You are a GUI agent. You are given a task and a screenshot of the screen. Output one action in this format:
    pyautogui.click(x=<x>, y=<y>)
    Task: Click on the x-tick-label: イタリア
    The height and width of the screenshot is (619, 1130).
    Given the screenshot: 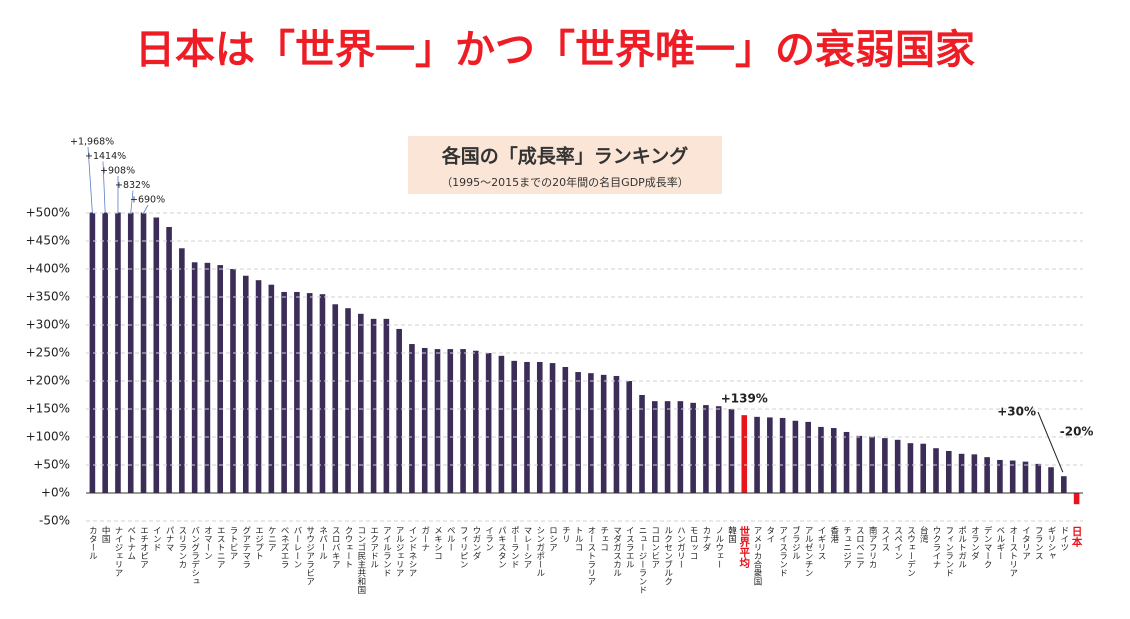 What is the action you would take?
    pyautogui.click(x=1025, y=543)
    